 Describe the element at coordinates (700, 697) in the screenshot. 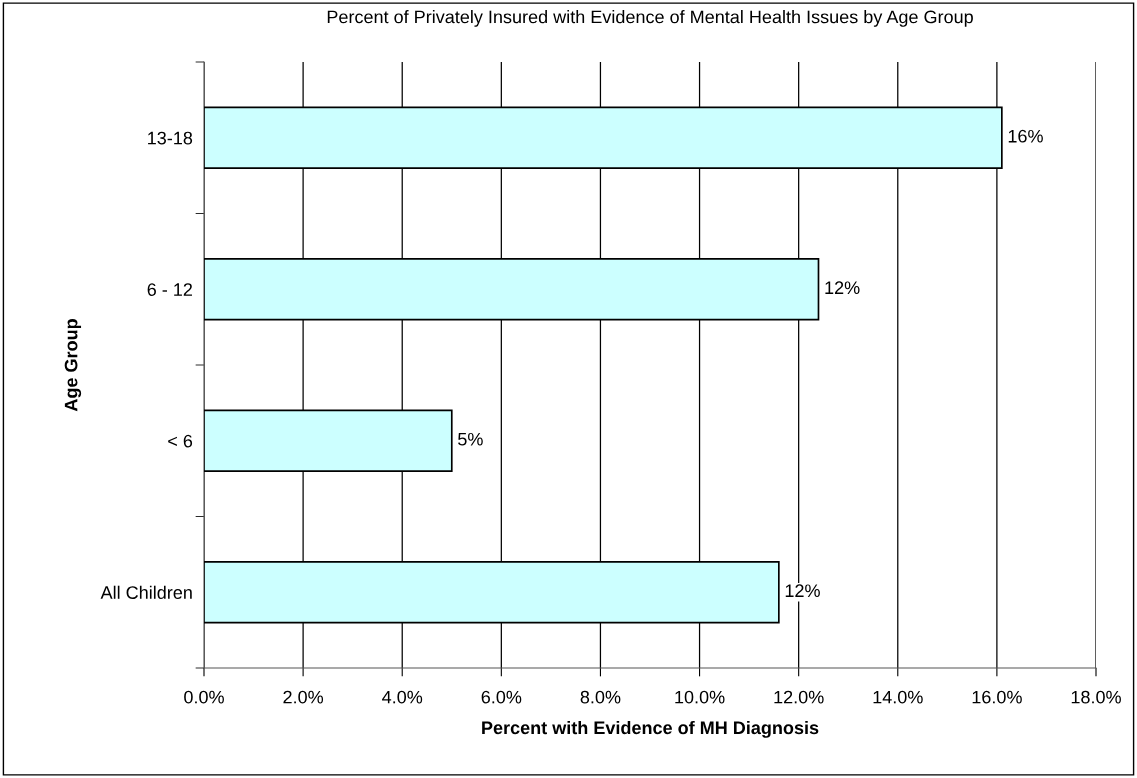

I see `x-tick-label: 10.0%` at that location.